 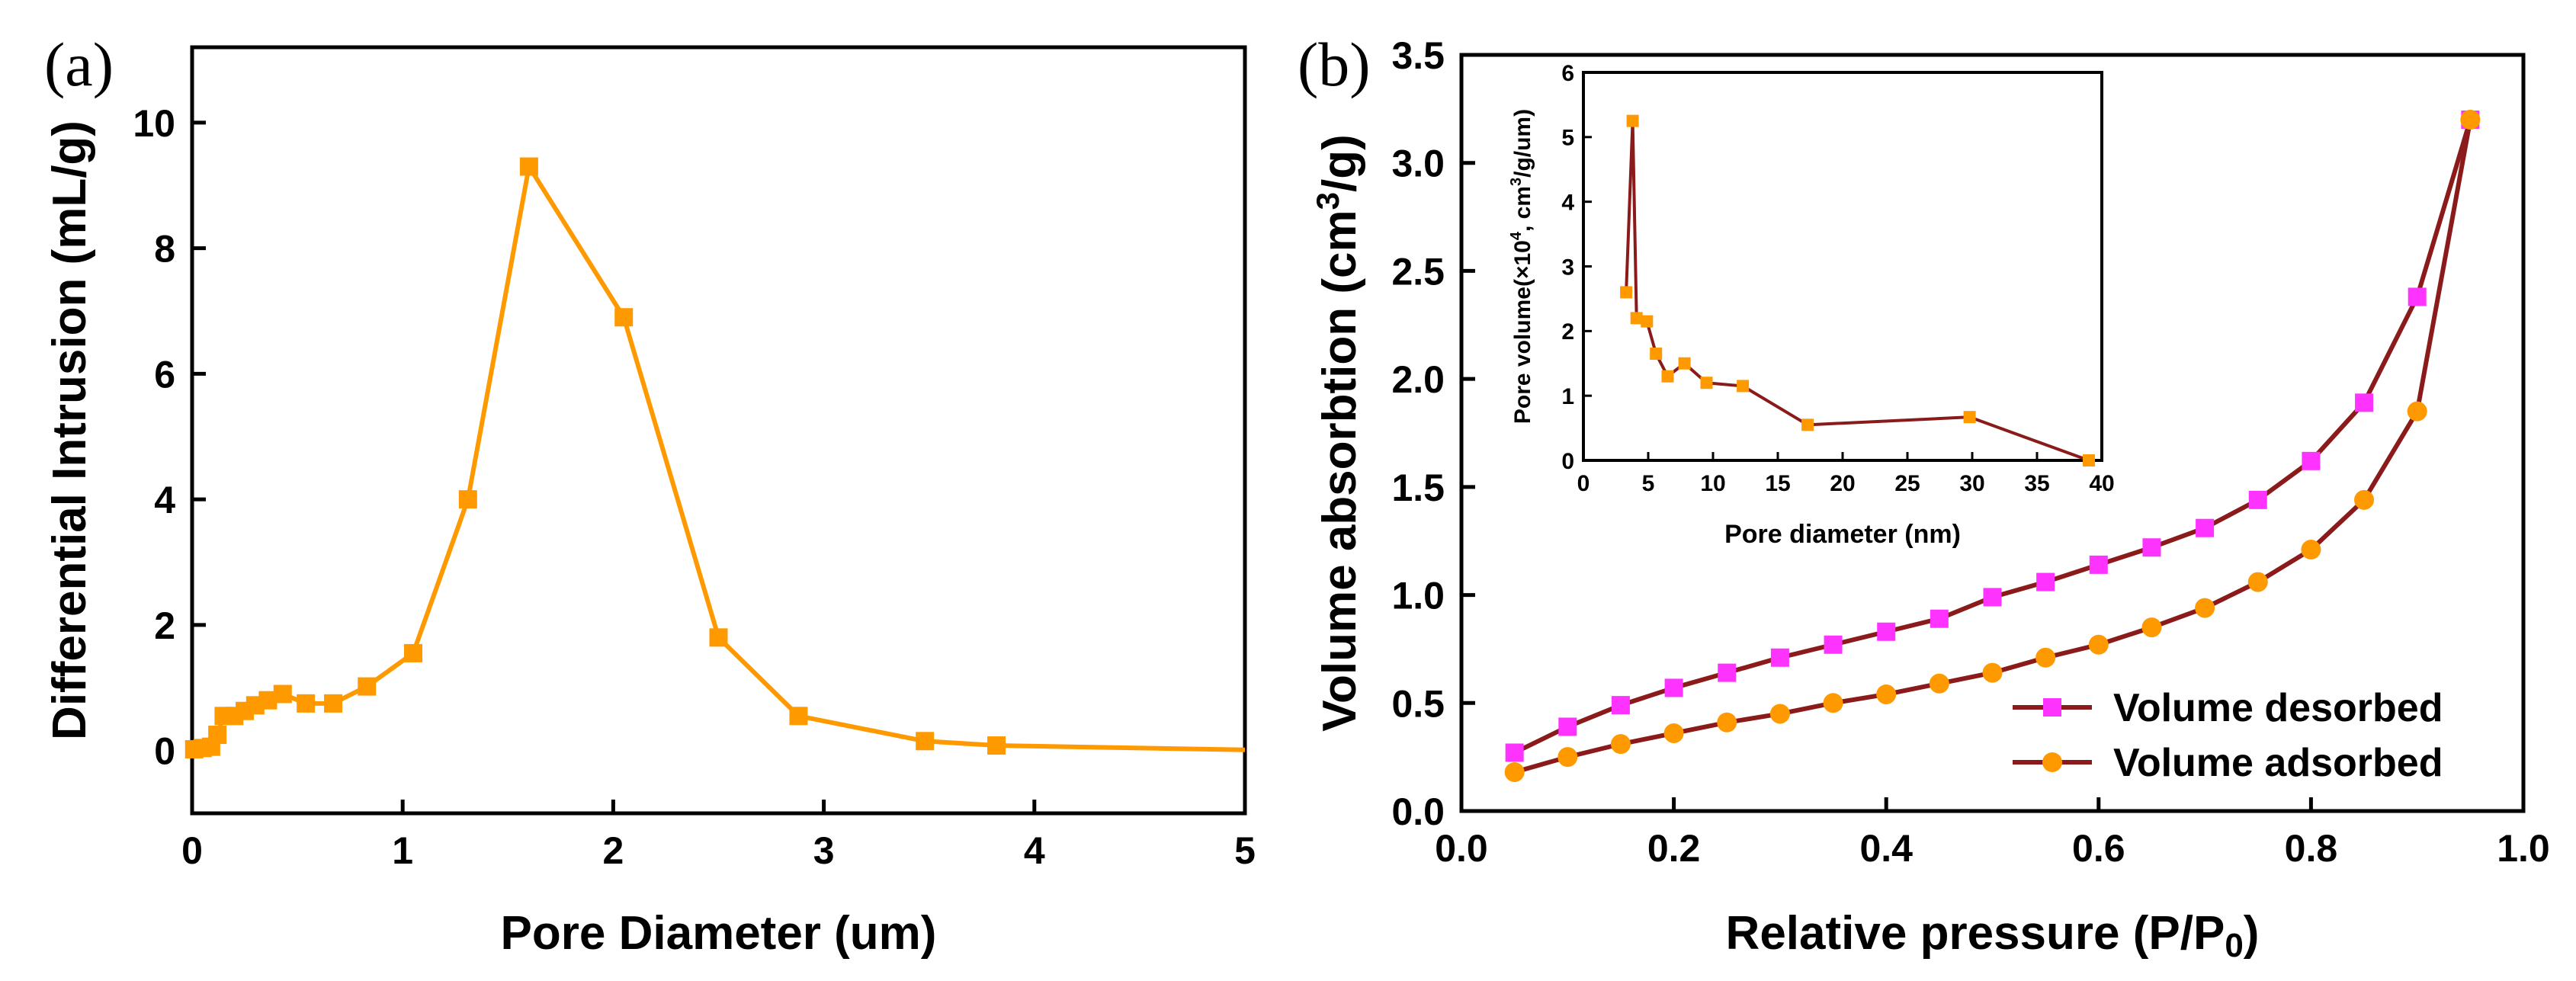 What do you see at coordinates (1516, 235) in the screenshot?
I see `inset-y-axis-label-superscript: 4` at bounding box center [1516, 235].